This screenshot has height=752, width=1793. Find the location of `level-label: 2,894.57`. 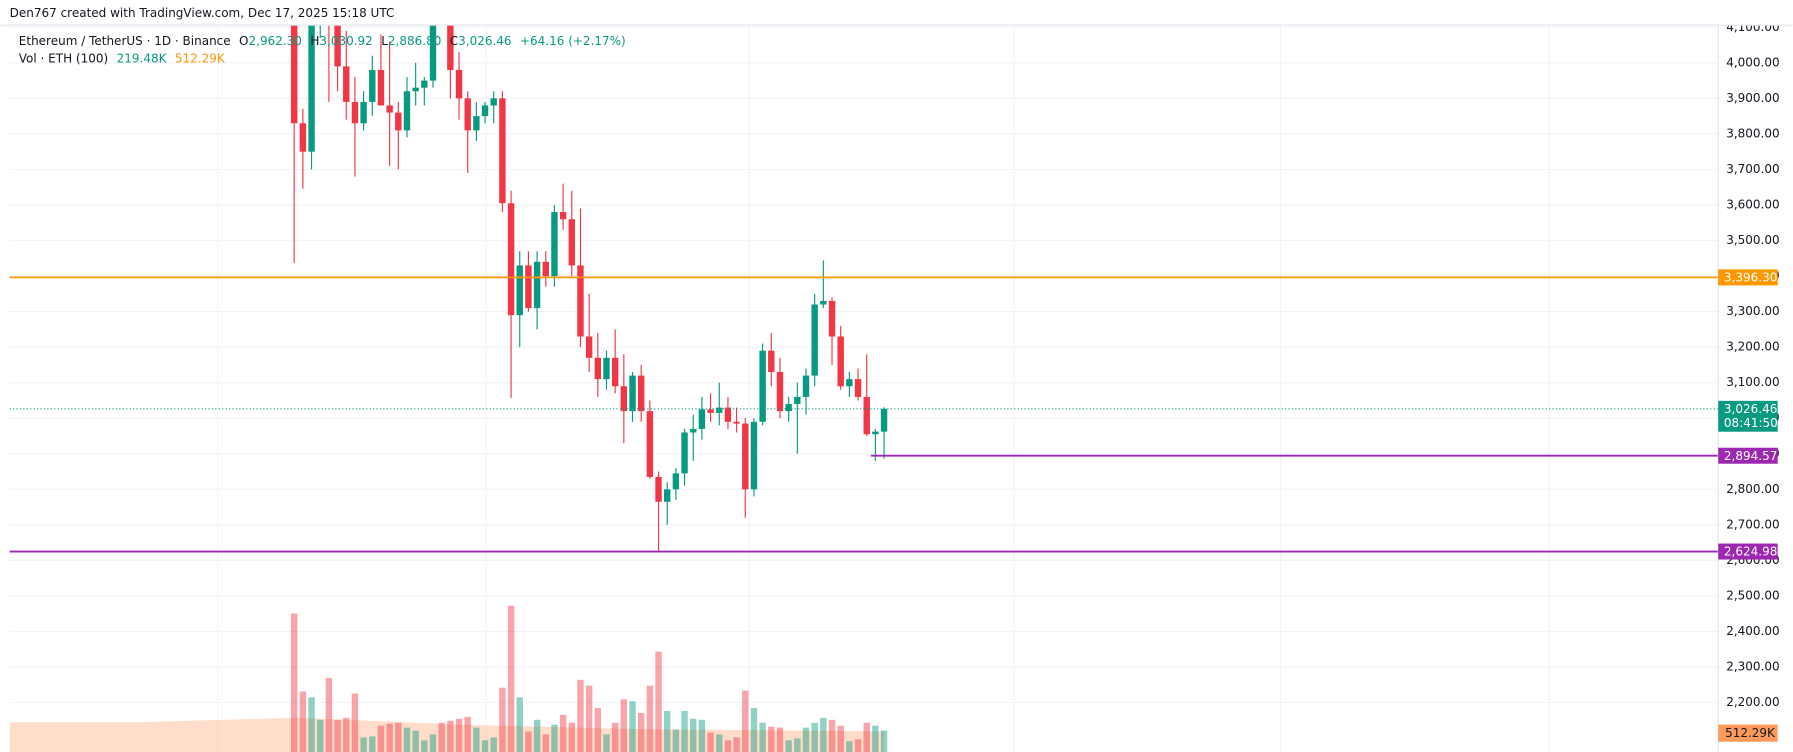

level-label: 2,894.57 is located at coordinates (1750, 456).